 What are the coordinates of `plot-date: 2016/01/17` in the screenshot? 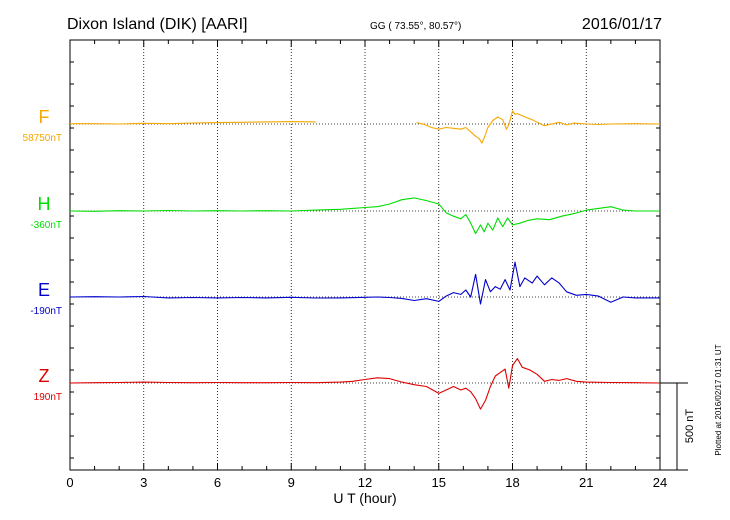 It's located at (622, 24).